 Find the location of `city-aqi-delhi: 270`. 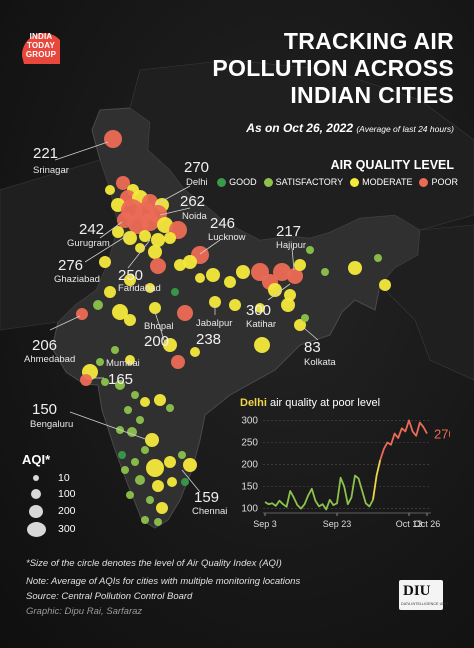

city-aqi-delhi: 270 is located at coordinates (197, 167).